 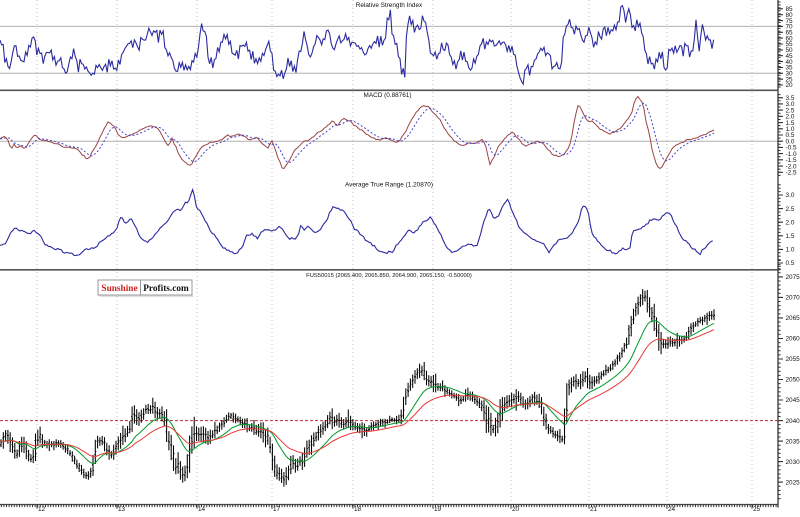 I want to click on svg-text: 14, so click(x=202, y=509).